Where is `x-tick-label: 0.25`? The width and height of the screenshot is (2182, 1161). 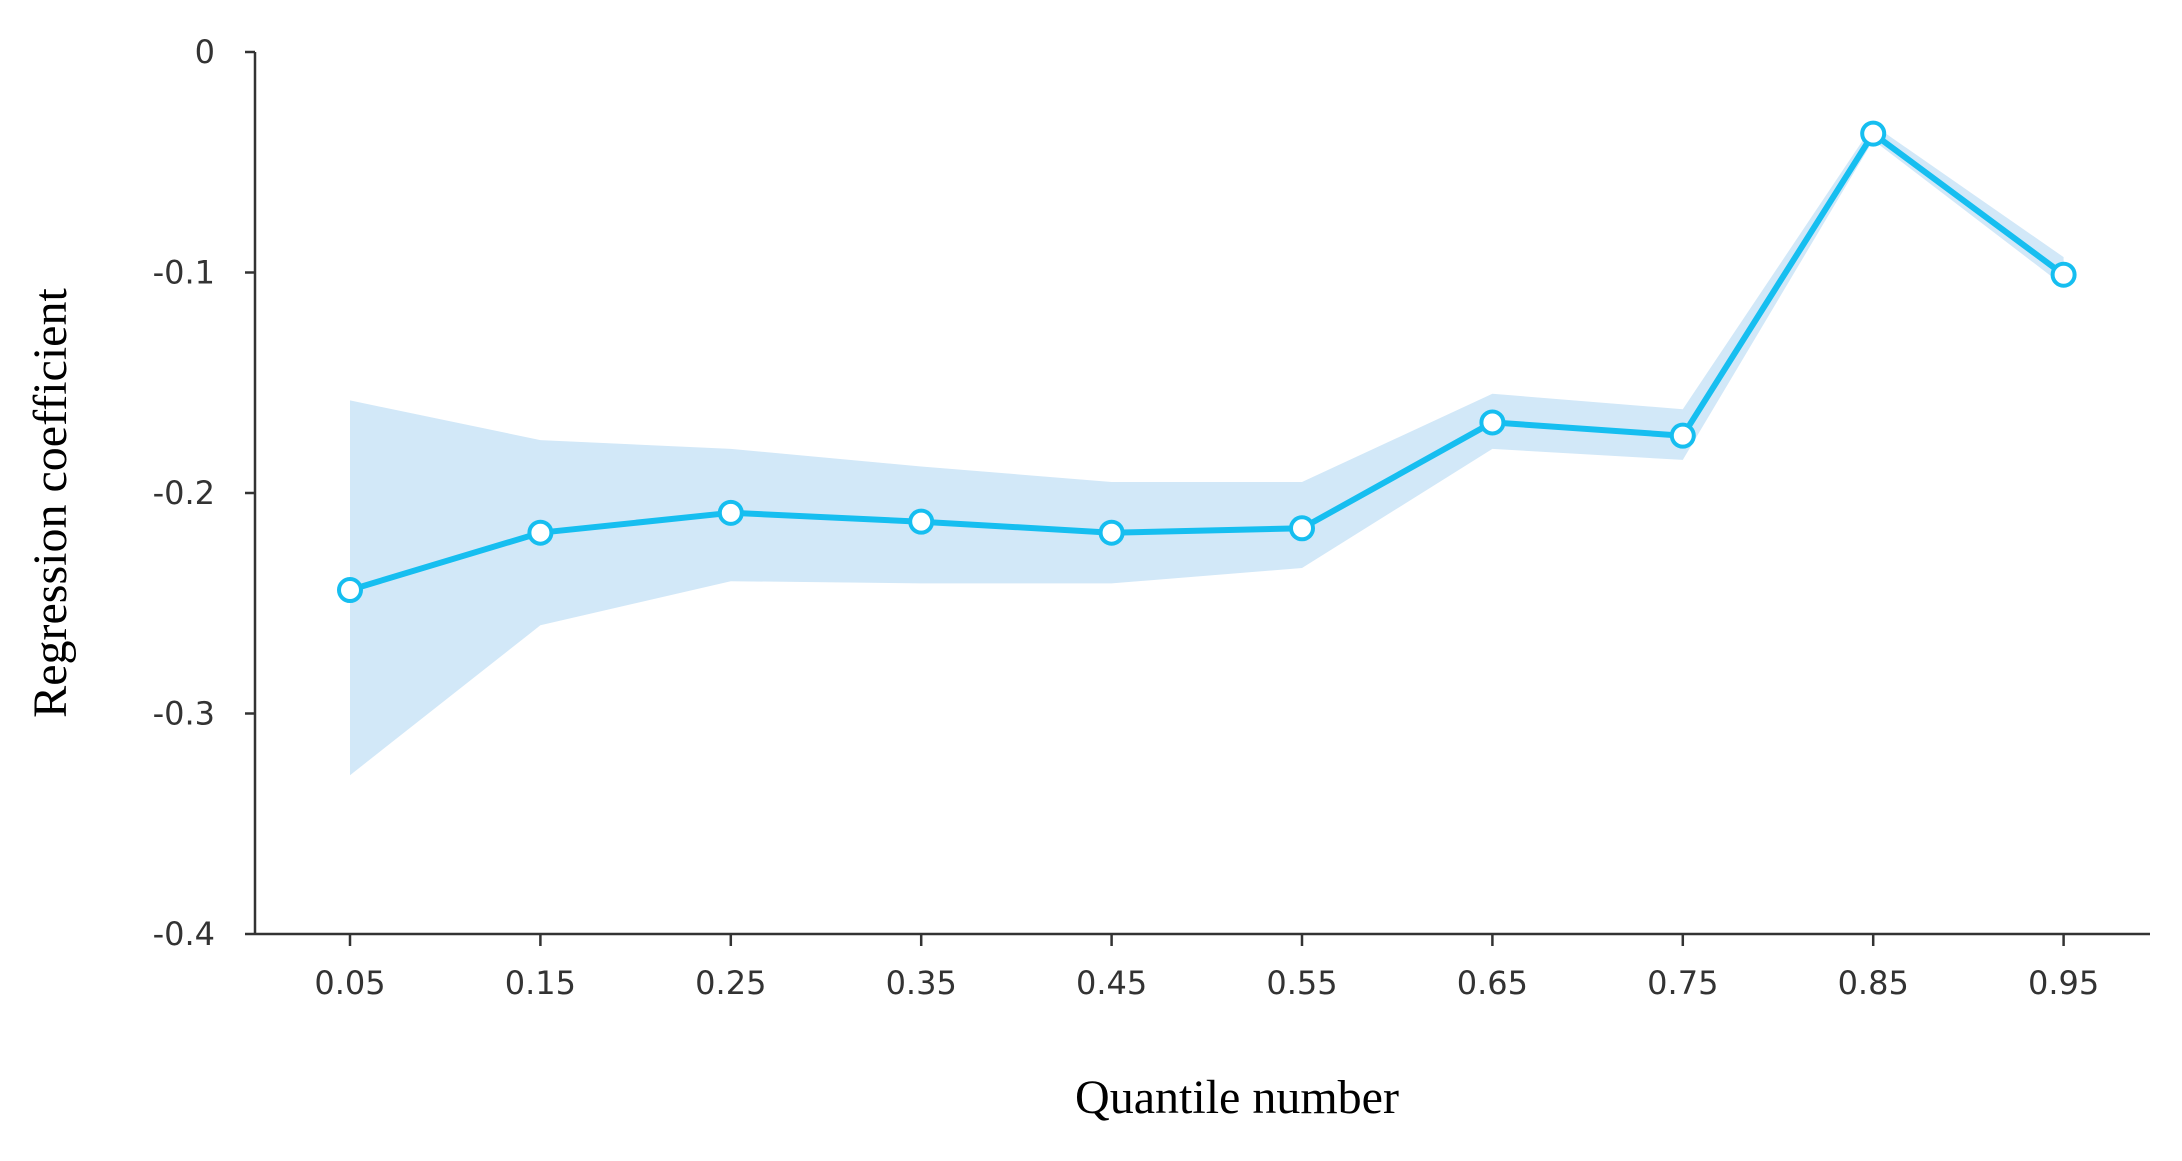 x-tick-label: 0.25 is located at coordinates (730, 983).